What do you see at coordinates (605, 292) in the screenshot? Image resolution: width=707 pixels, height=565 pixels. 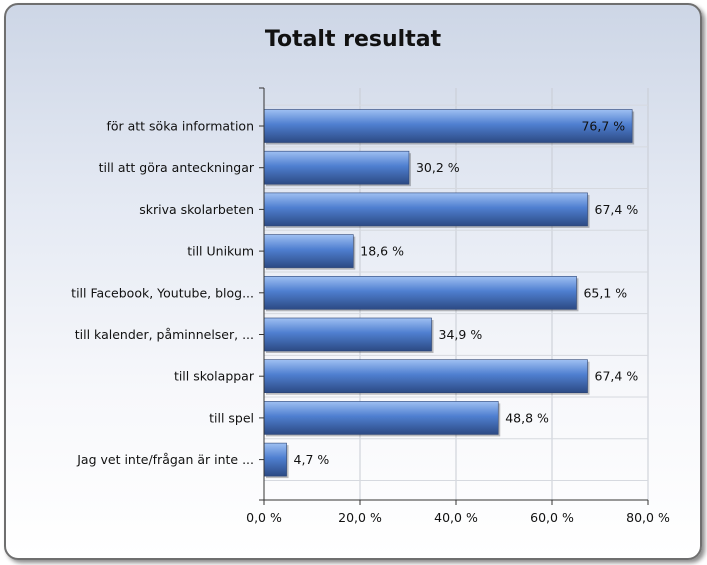 I see `value-label: 65,1 %` at bounding box center [605, 292].